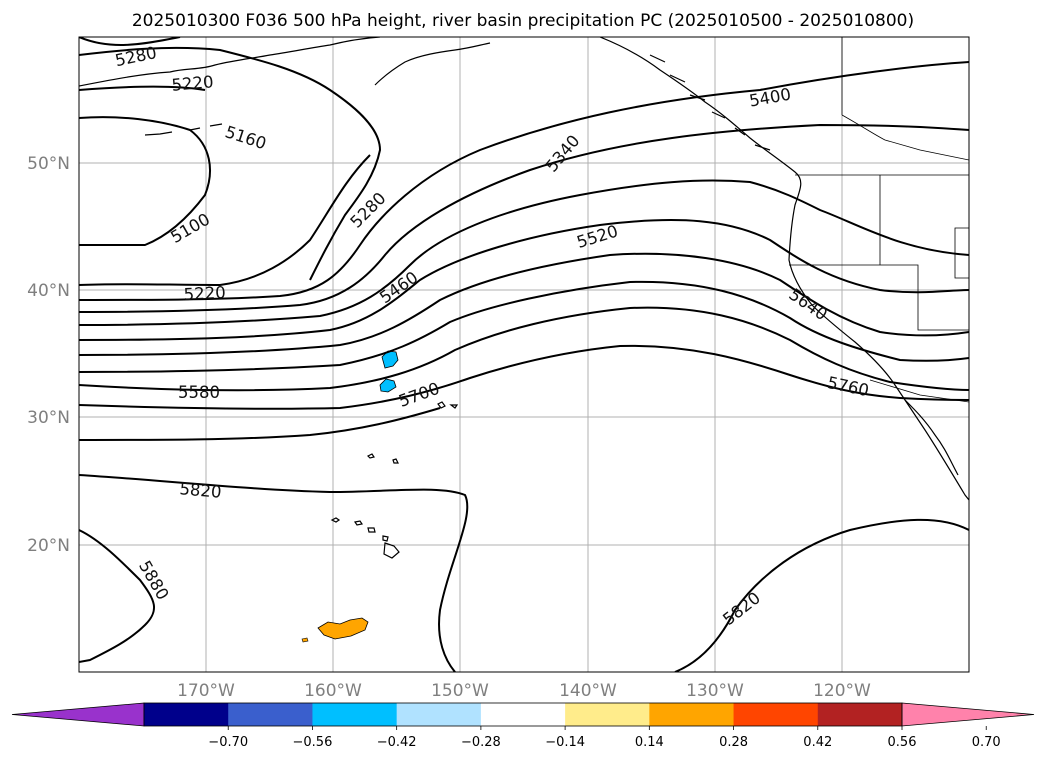 This screenshot has height=765, width=1047. Describe the element at coordinates (200, 490) in the screenshot. I see `contour-label: 5820` at that location.